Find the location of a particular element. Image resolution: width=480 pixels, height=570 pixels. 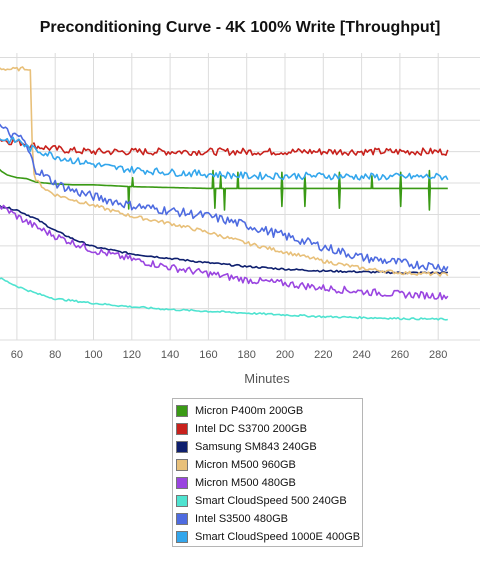

x-tick-label: 200 is located at coordinates (285, 355).